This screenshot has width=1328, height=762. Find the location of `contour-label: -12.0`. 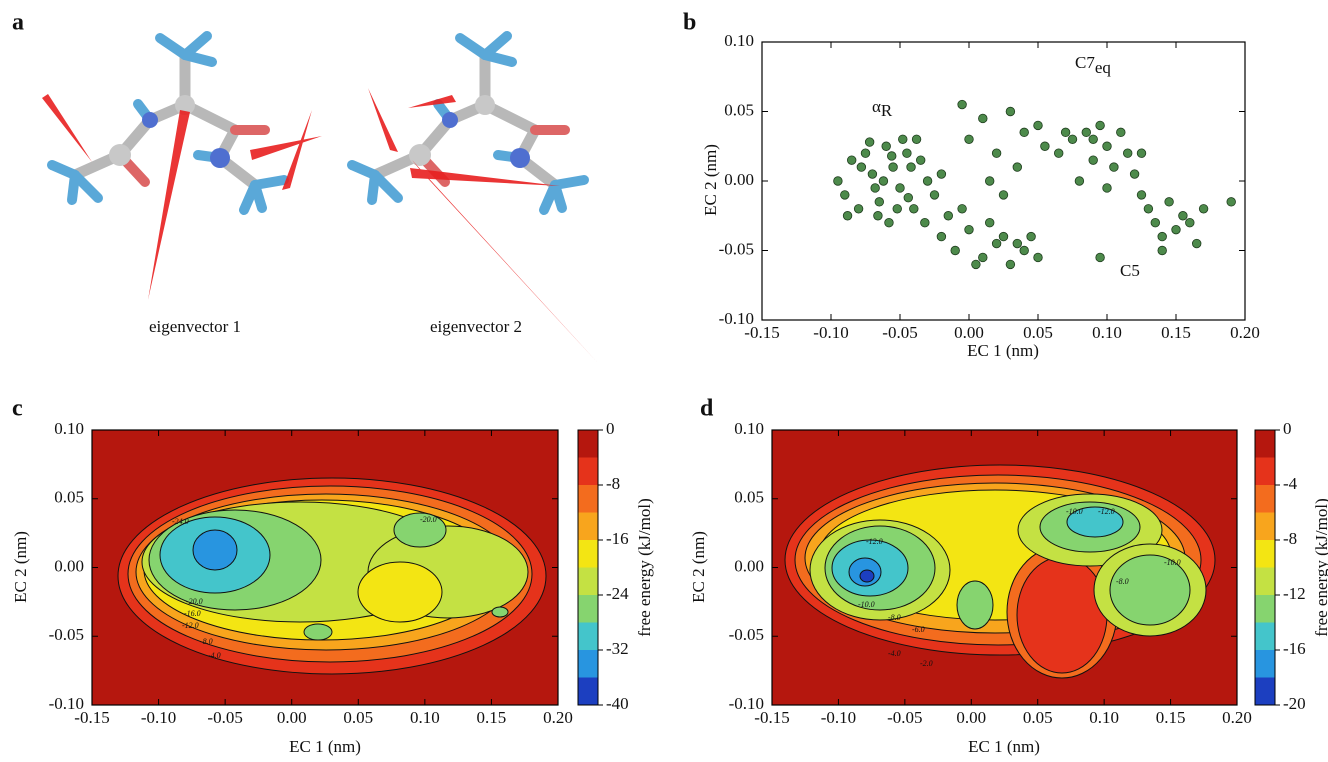

contour-label: -12.0 is located at coordinates (1106, 511).